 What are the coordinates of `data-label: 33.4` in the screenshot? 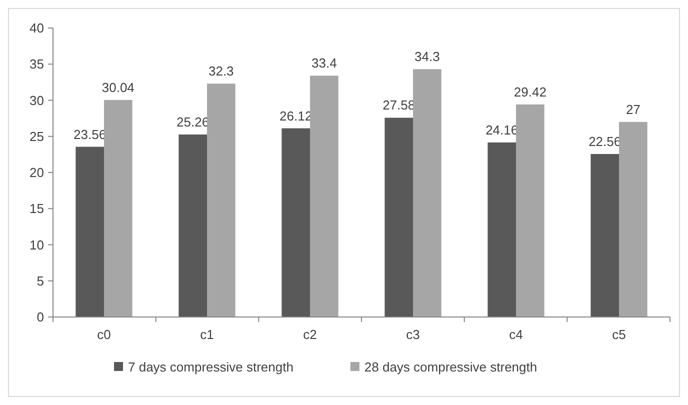 It's located at (324, 63).